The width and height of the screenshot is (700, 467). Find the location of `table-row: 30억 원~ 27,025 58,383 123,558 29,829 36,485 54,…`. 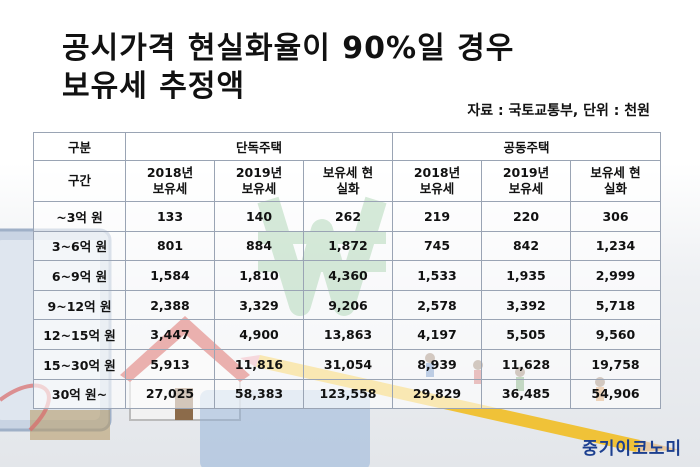

table-row: 30억 원~ 27,025 58,383 123,558 29,829 36,485 54,… is located at coordinates (347, 394).